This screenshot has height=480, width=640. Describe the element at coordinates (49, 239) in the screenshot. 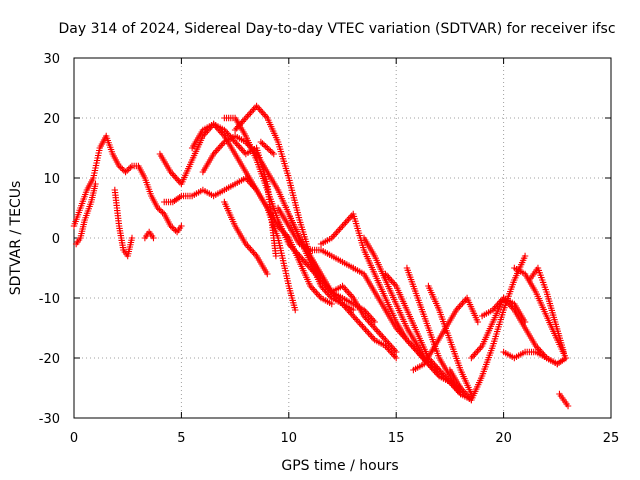

I see `y-tick-labels: -30 -20 -10 0 10 20 30` at that location.